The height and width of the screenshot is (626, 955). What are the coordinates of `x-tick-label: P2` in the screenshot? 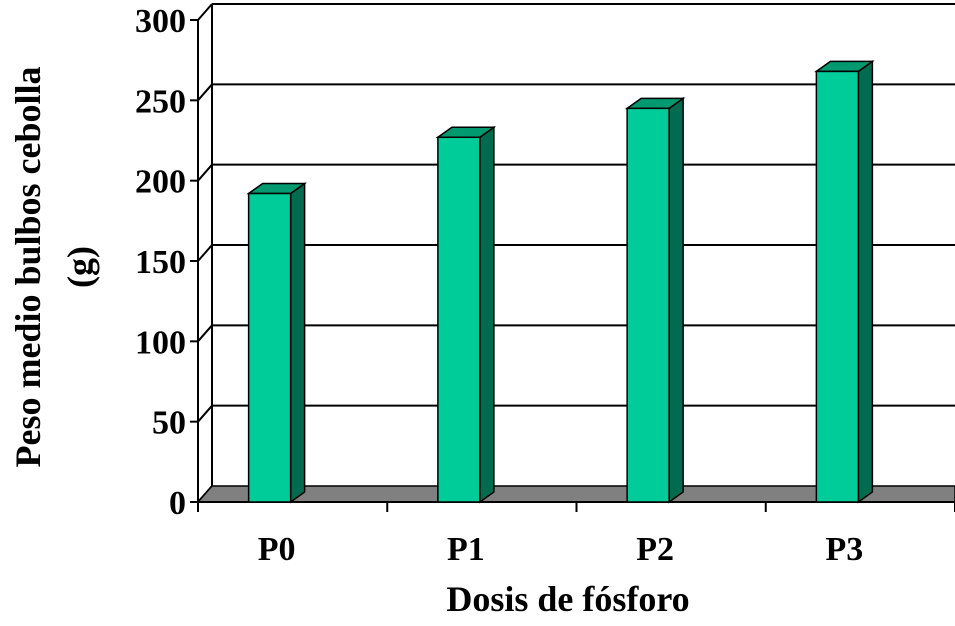 It's located at (655, 549).